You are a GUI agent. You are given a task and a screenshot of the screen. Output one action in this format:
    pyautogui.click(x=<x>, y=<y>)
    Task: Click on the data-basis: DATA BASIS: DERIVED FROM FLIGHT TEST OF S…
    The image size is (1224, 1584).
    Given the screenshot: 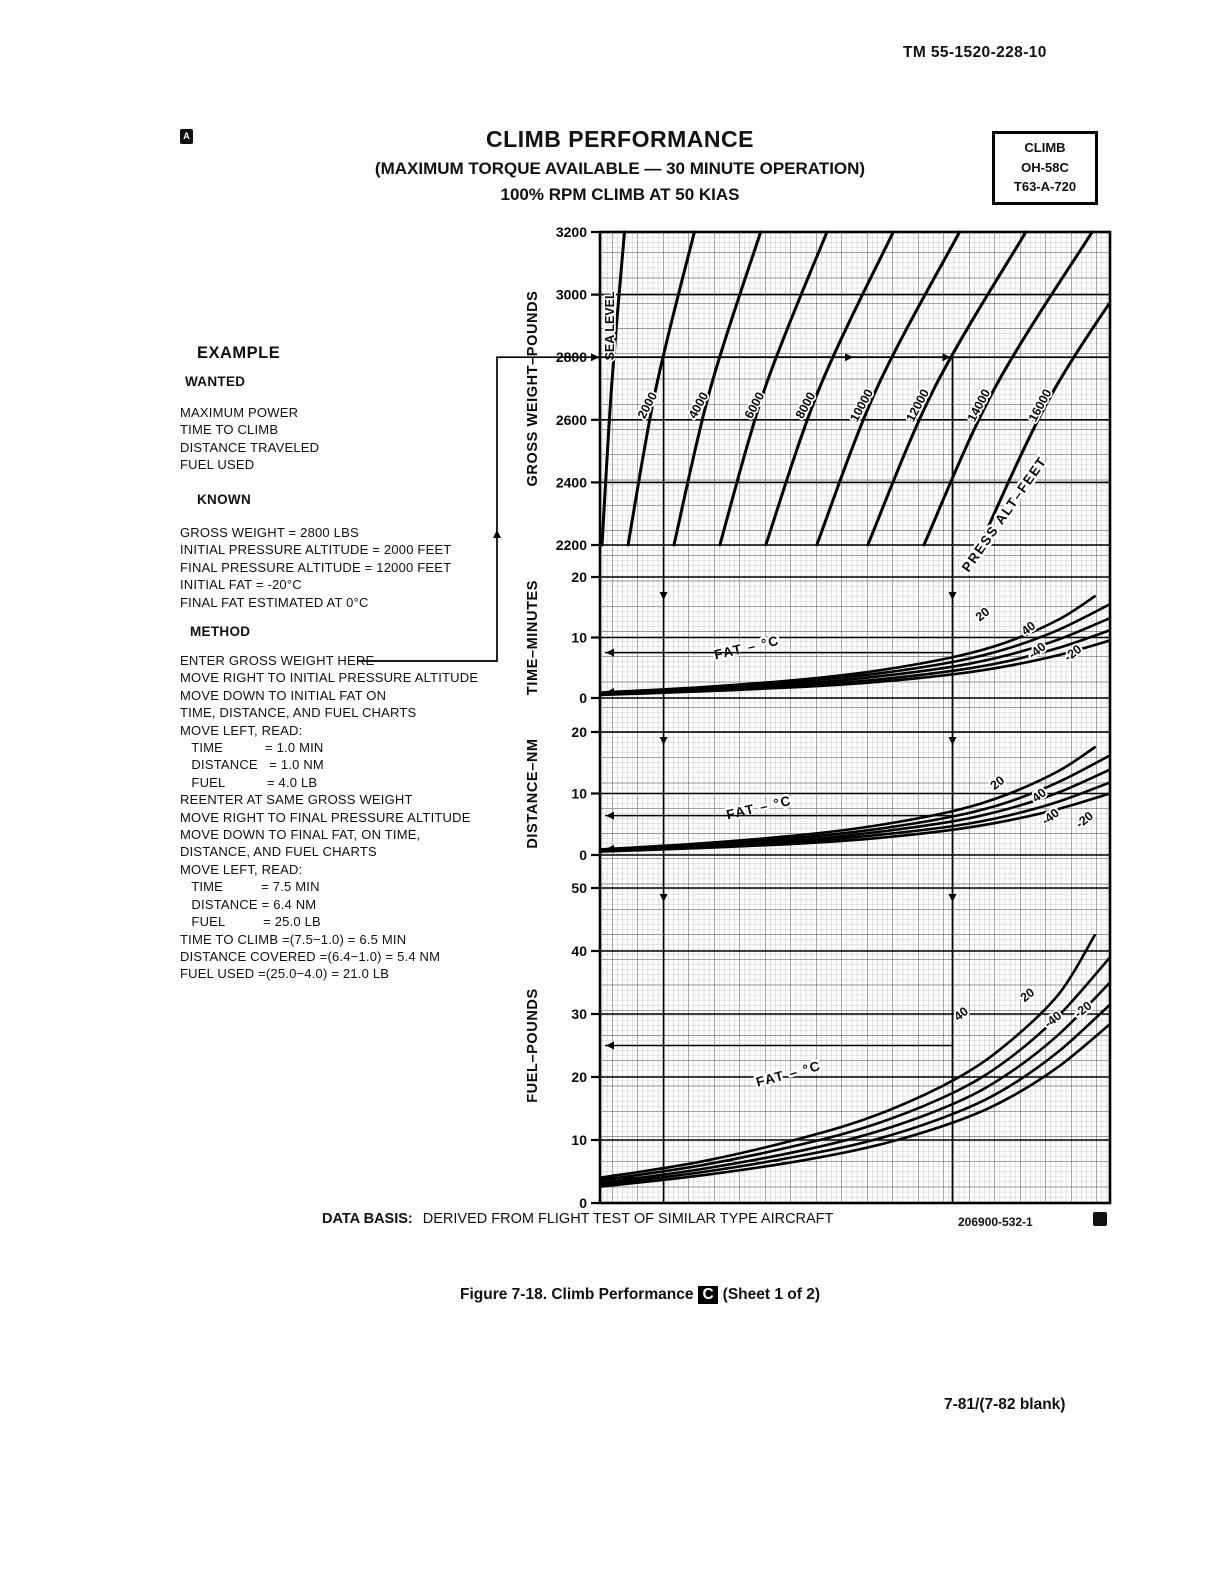 What is the action you would take?
    pyautogui.click(x=577, y=1219)
    